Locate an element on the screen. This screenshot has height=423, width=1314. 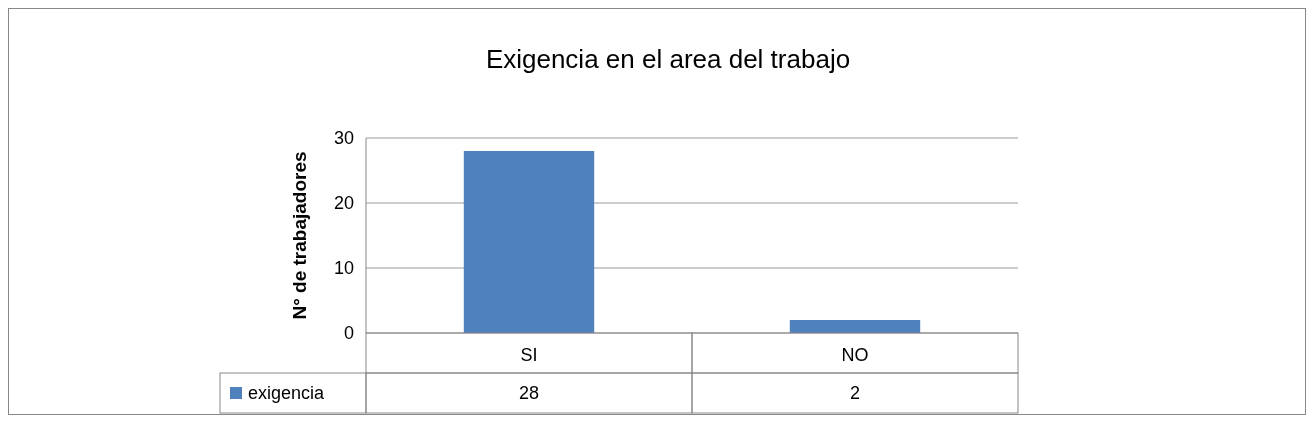
chart-title: Exigencia en el area del trabajo is located at coordinates (668, 59).